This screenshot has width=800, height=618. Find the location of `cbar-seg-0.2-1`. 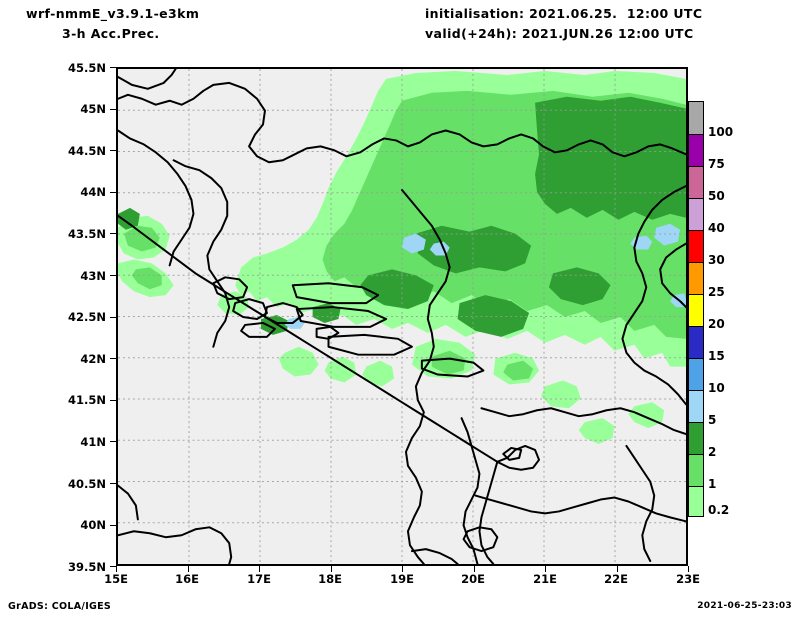

cbar-seg-0.2-1 is located at coordinates (696, 501).